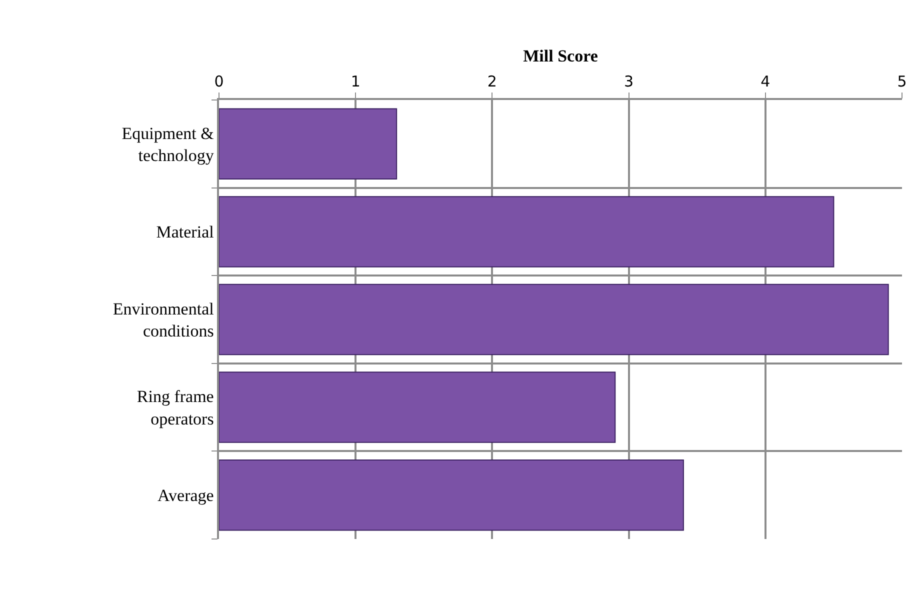 This screenshot has width=923, height=589. I want to click on y-tick-label: Equipment & technology, so click(168, 144).